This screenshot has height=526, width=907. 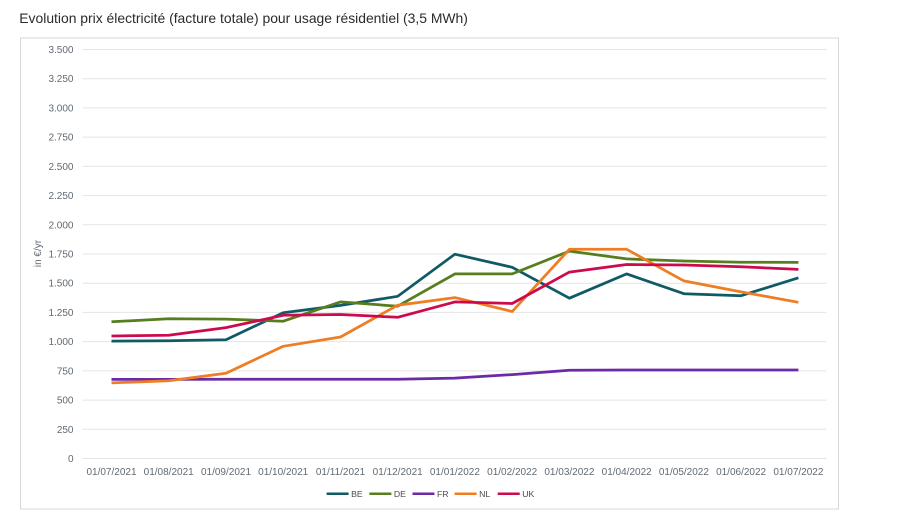 What do you see at coordinates (111, 472) in the screenshot?
I see `svg-text: 01/07/2021` at bounding box center [111, 472].